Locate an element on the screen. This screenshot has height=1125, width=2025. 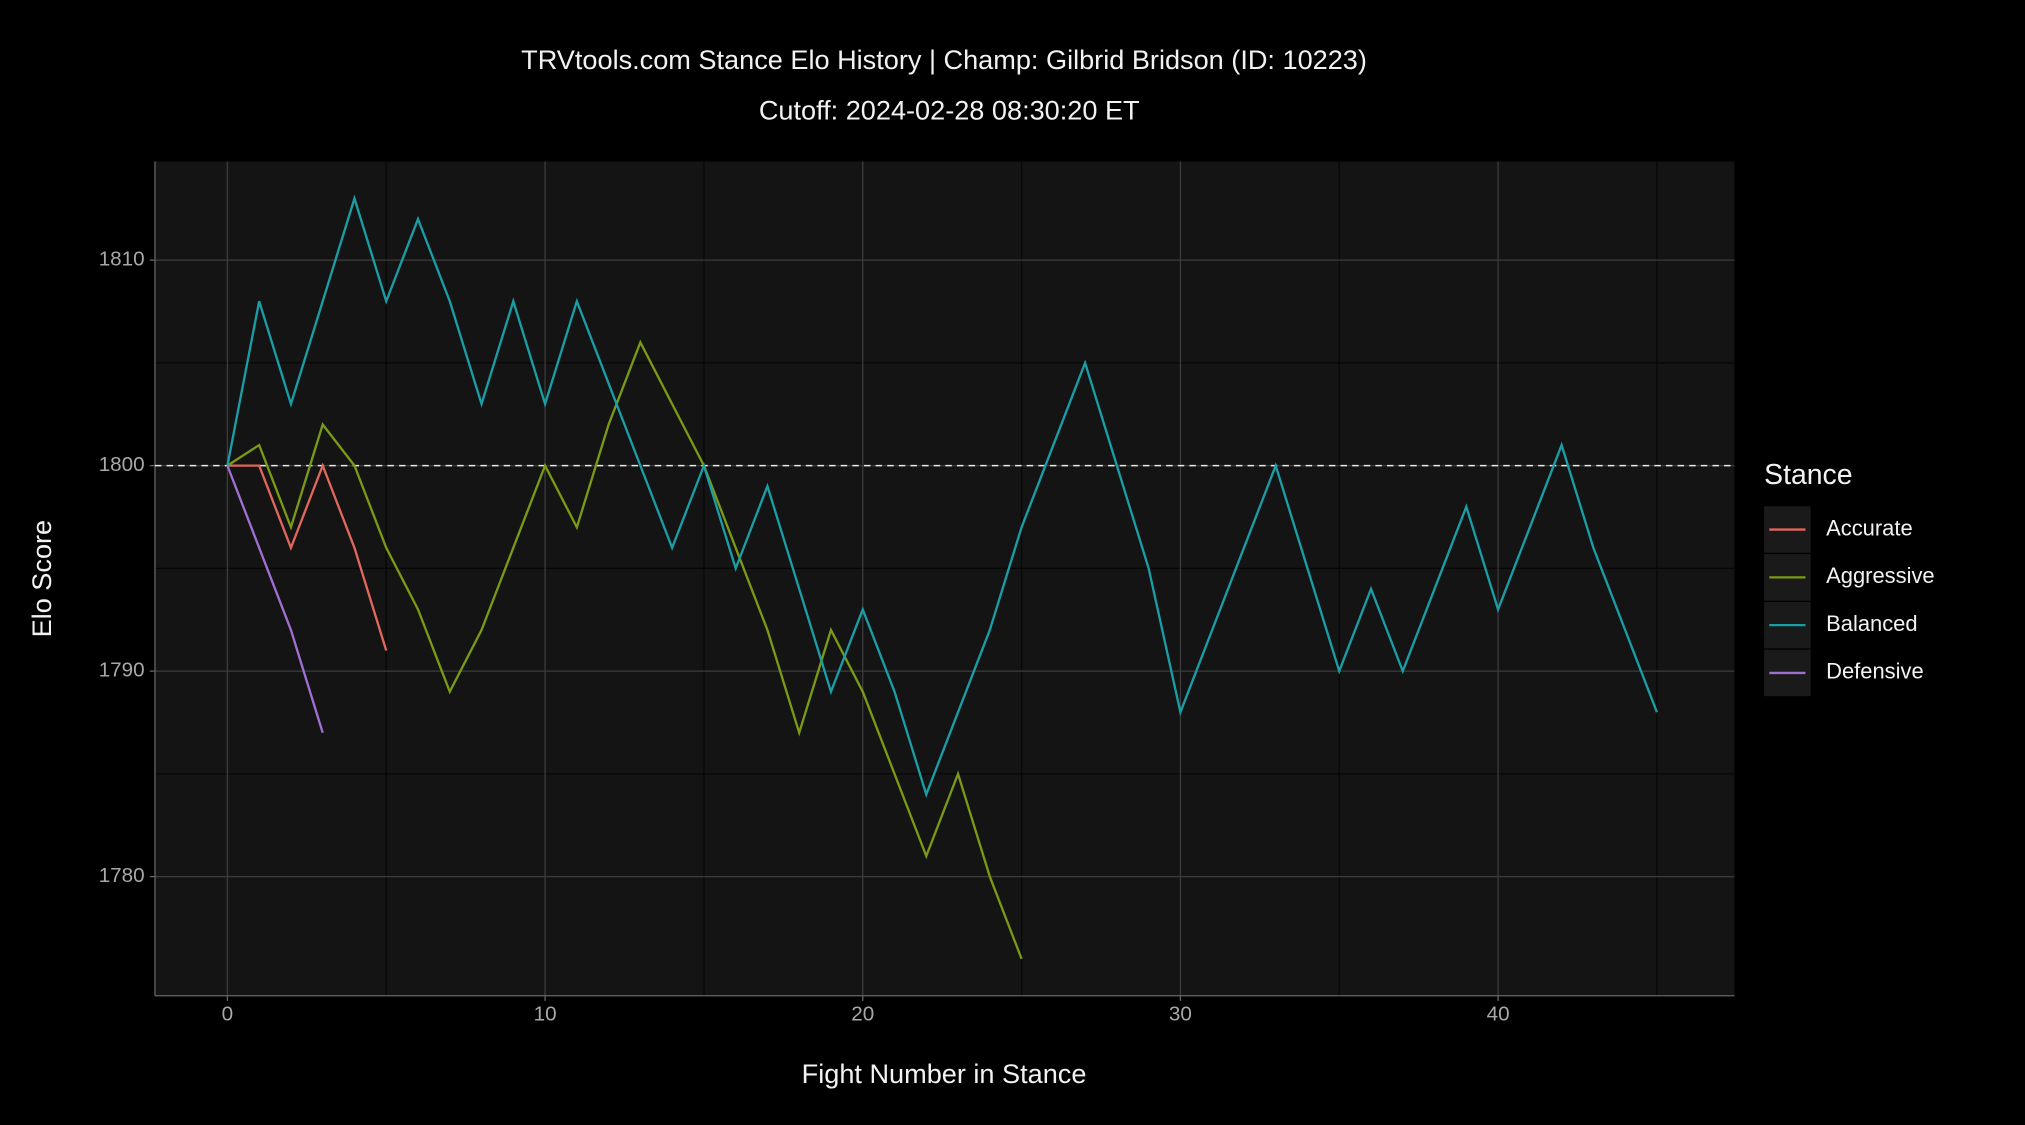
chart-subtitle: Cutoff: 2024-02-28 08:30:20 ET is located at coordinates (949, 110).